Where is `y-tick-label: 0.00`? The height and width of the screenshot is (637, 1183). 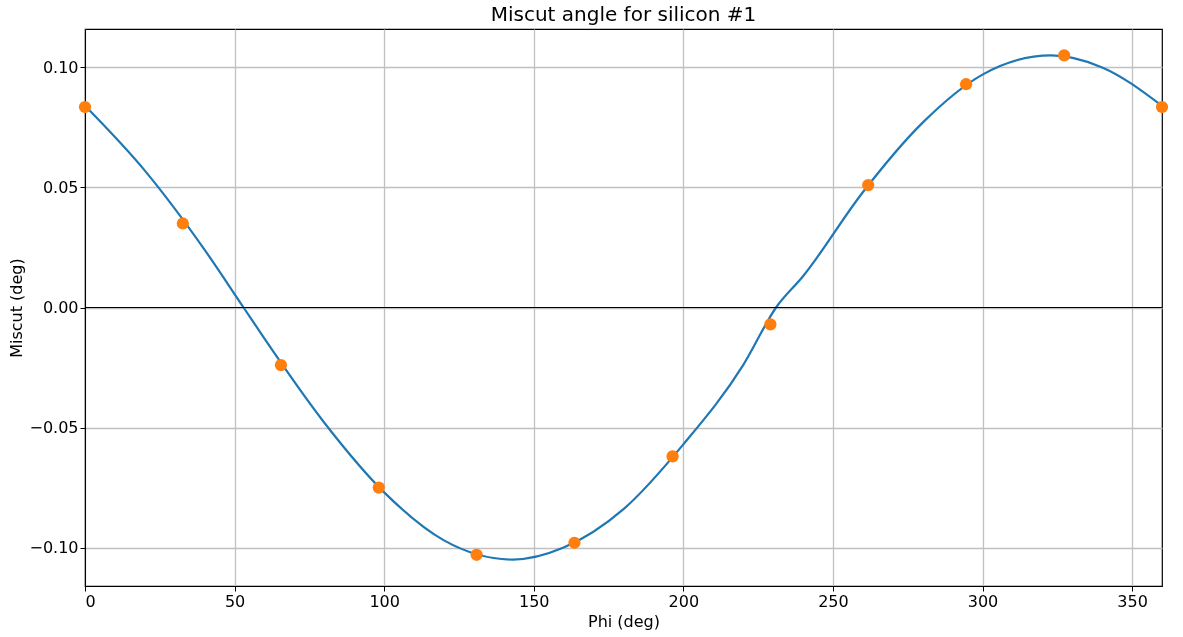
y-tick-label: 0.00 is located at coordinates (60, 307).